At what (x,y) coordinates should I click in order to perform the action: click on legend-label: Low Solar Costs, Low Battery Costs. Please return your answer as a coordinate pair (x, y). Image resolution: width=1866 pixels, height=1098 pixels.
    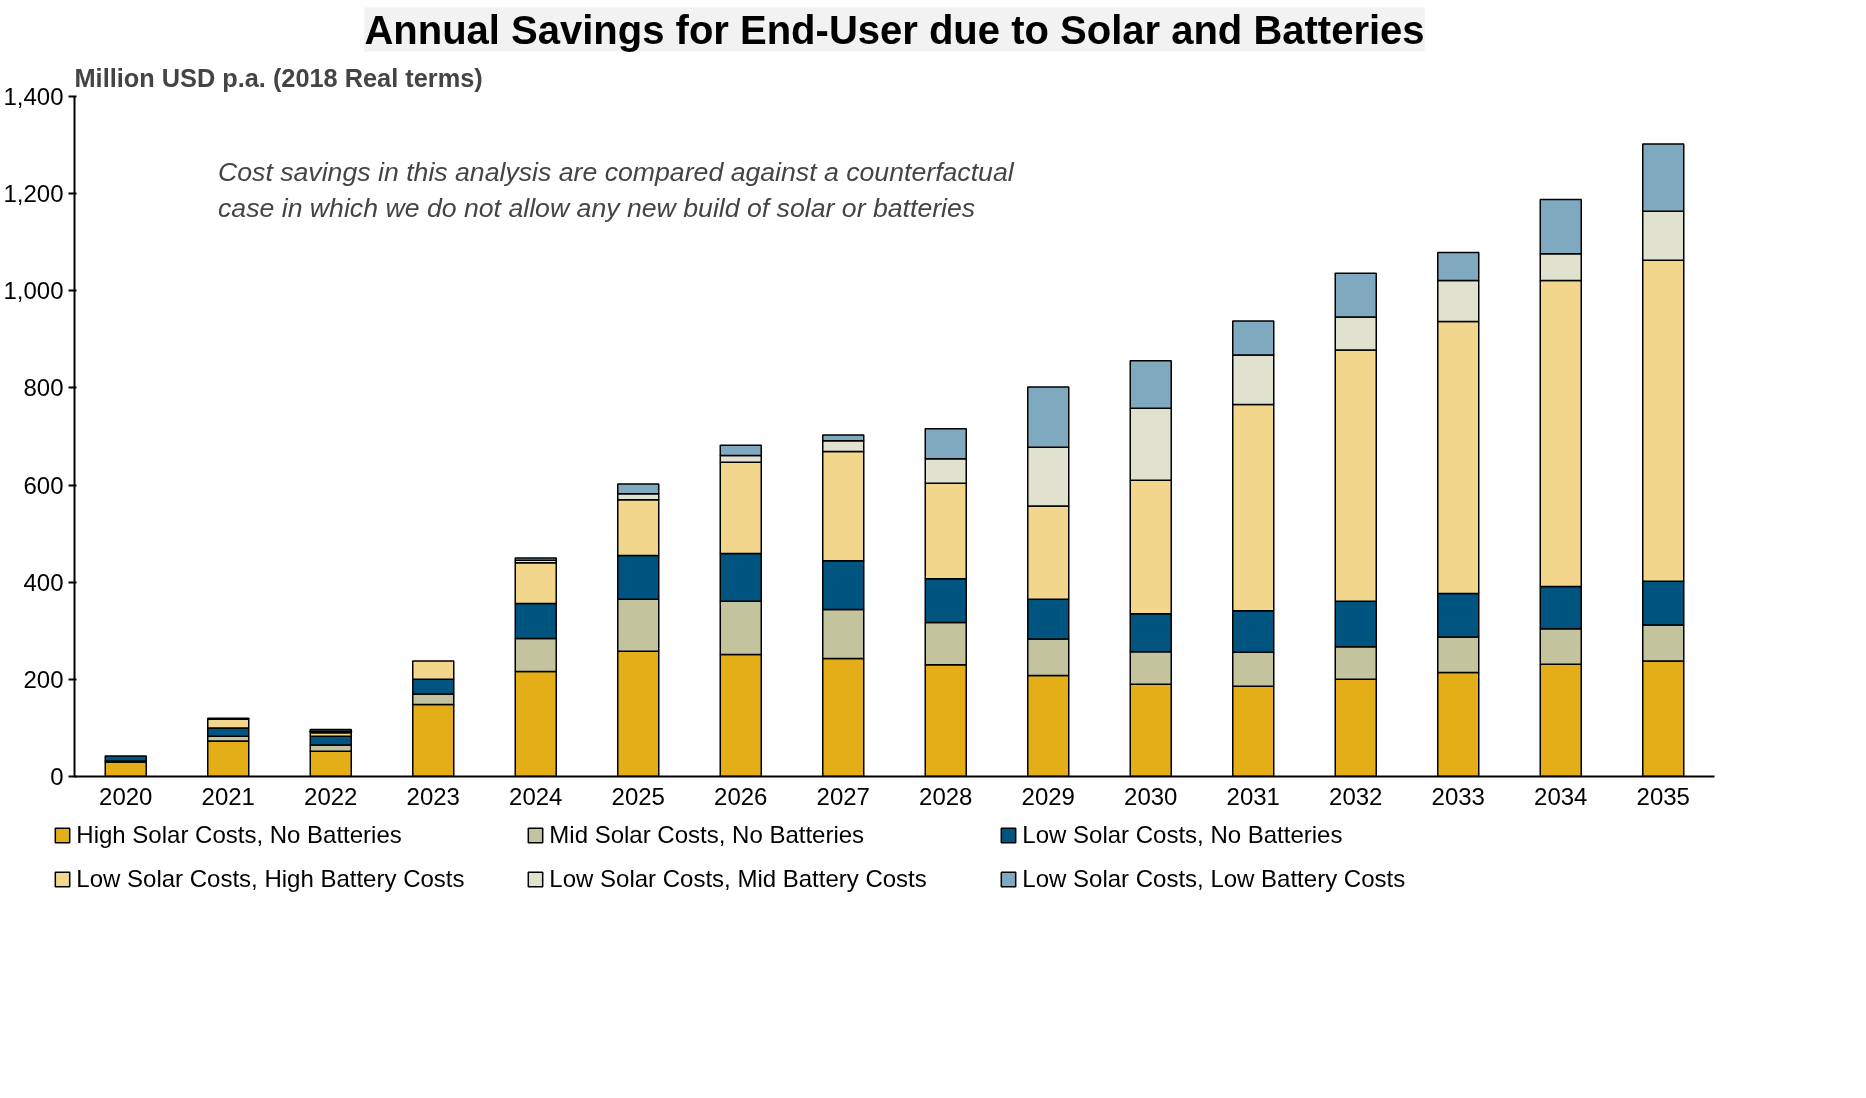
    Looking at the image, I should click on (1214, 879).